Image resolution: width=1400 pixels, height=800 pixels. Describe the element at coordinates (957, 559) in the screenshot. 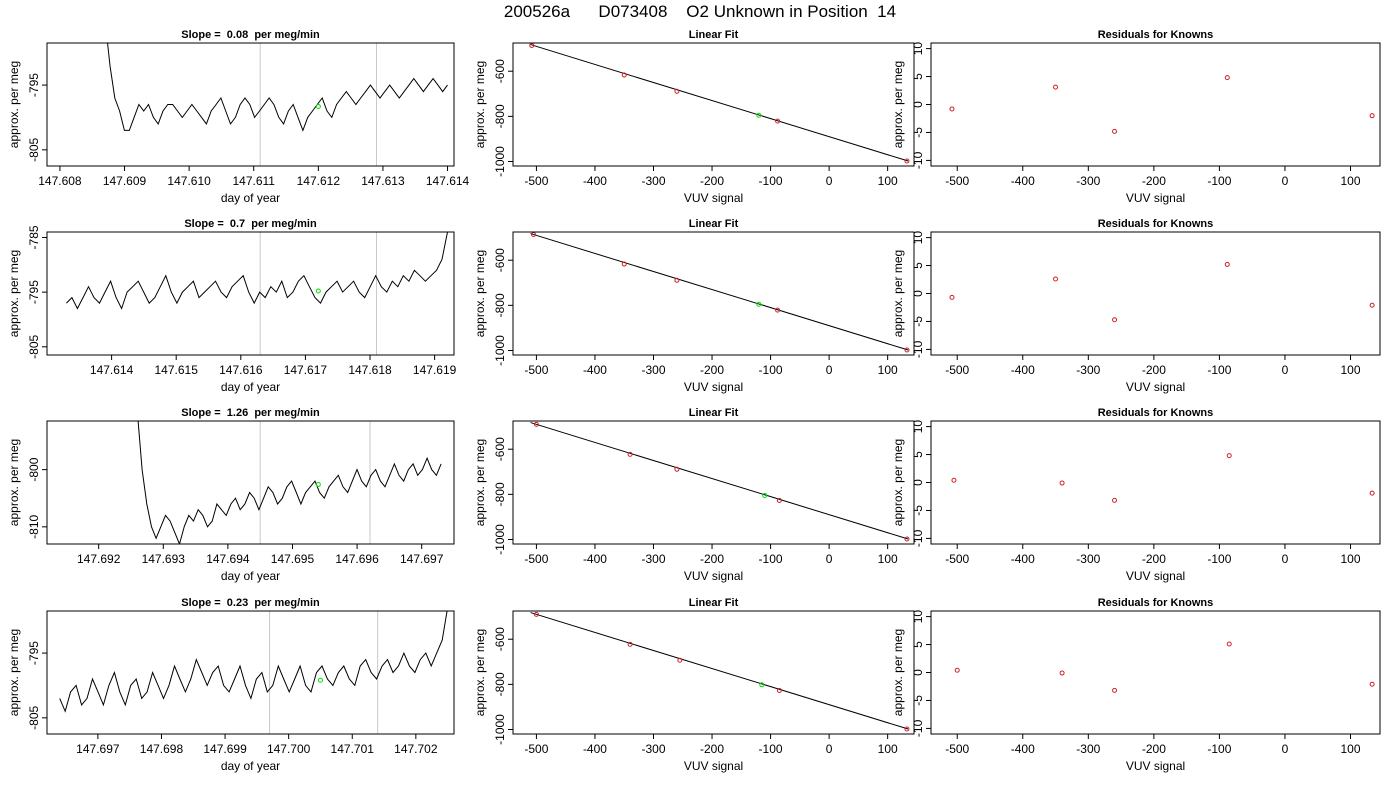

I see `x-tick-label: -500` at that location.